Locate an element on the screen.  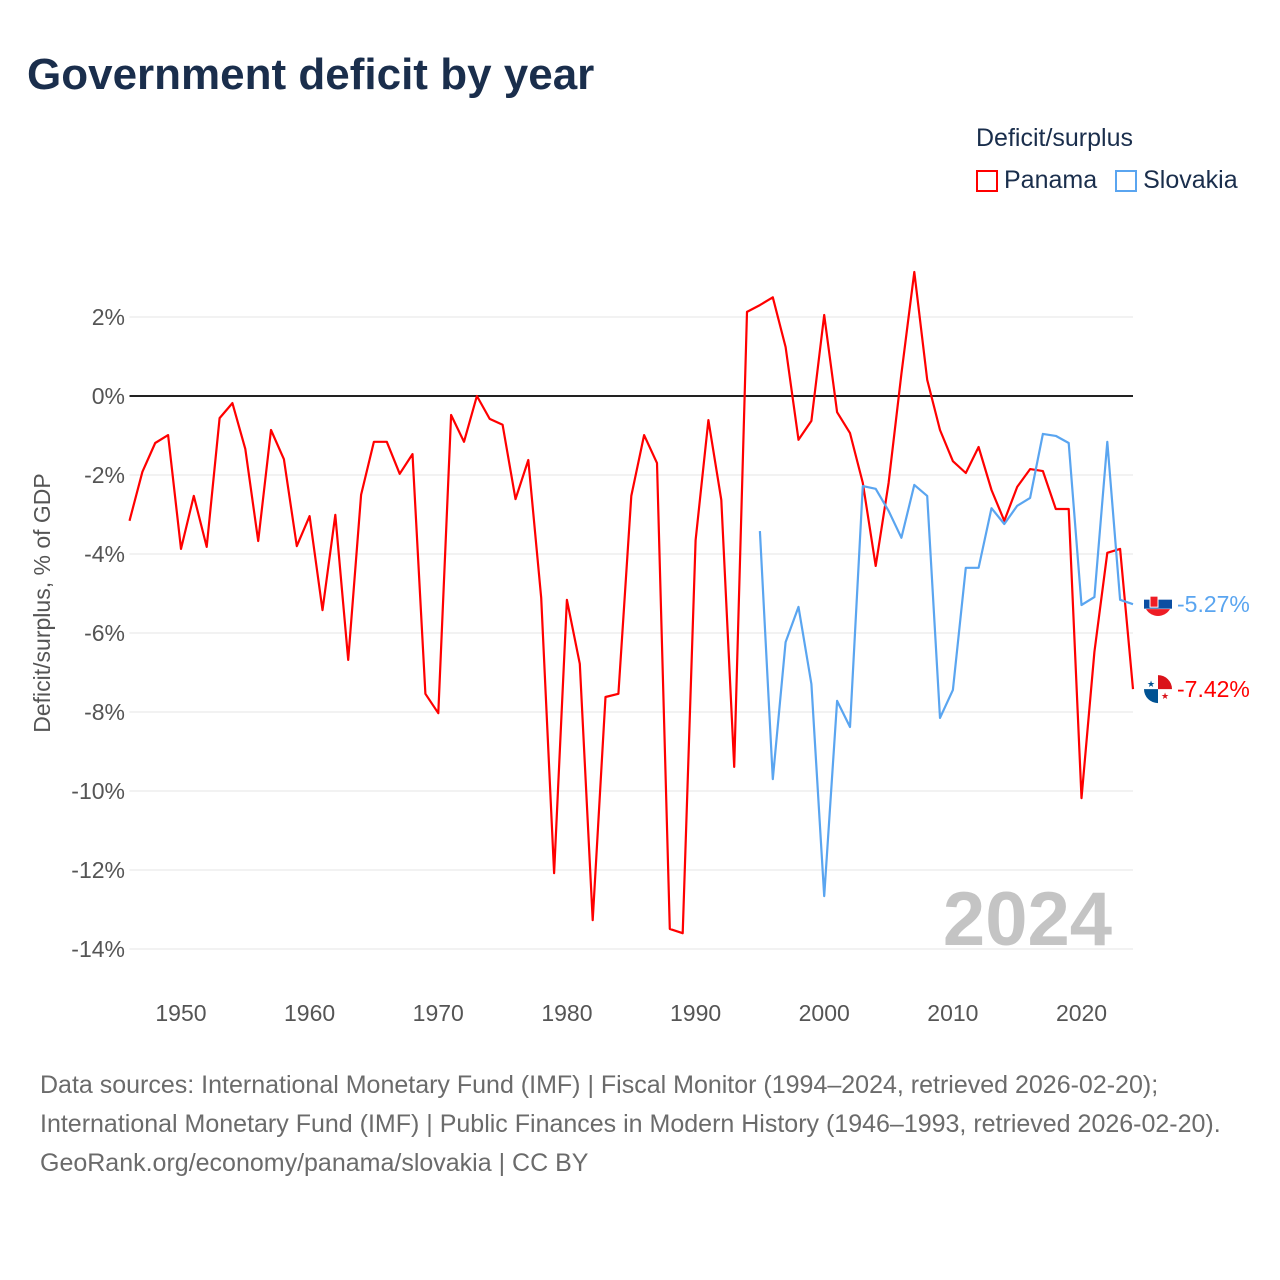
x-tick-label: 1970 is located at coordinates (438, 1013).